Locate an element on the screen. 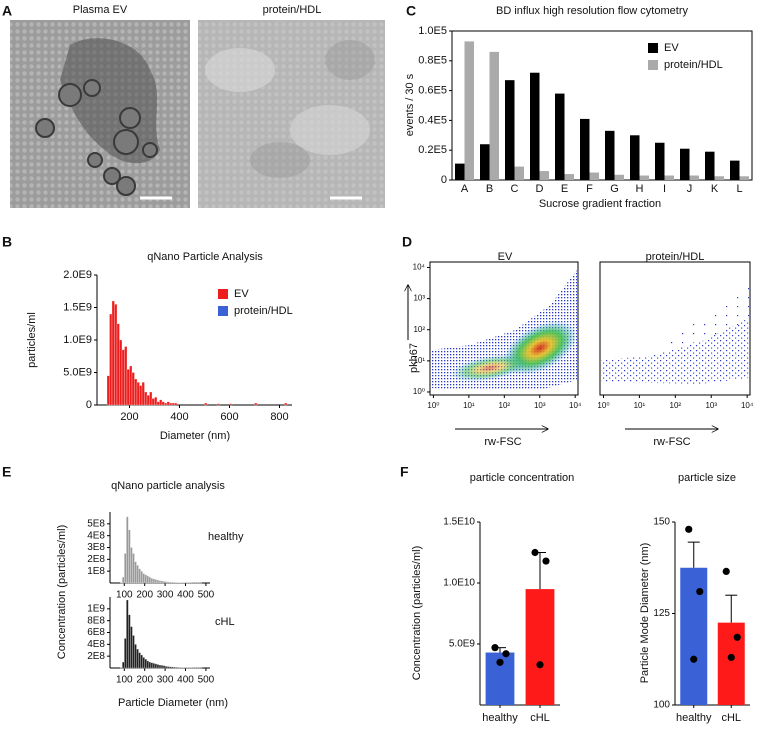 The image size is (765, 741). x-tick-label: 10⁴ is located at coordinates (575, 405).